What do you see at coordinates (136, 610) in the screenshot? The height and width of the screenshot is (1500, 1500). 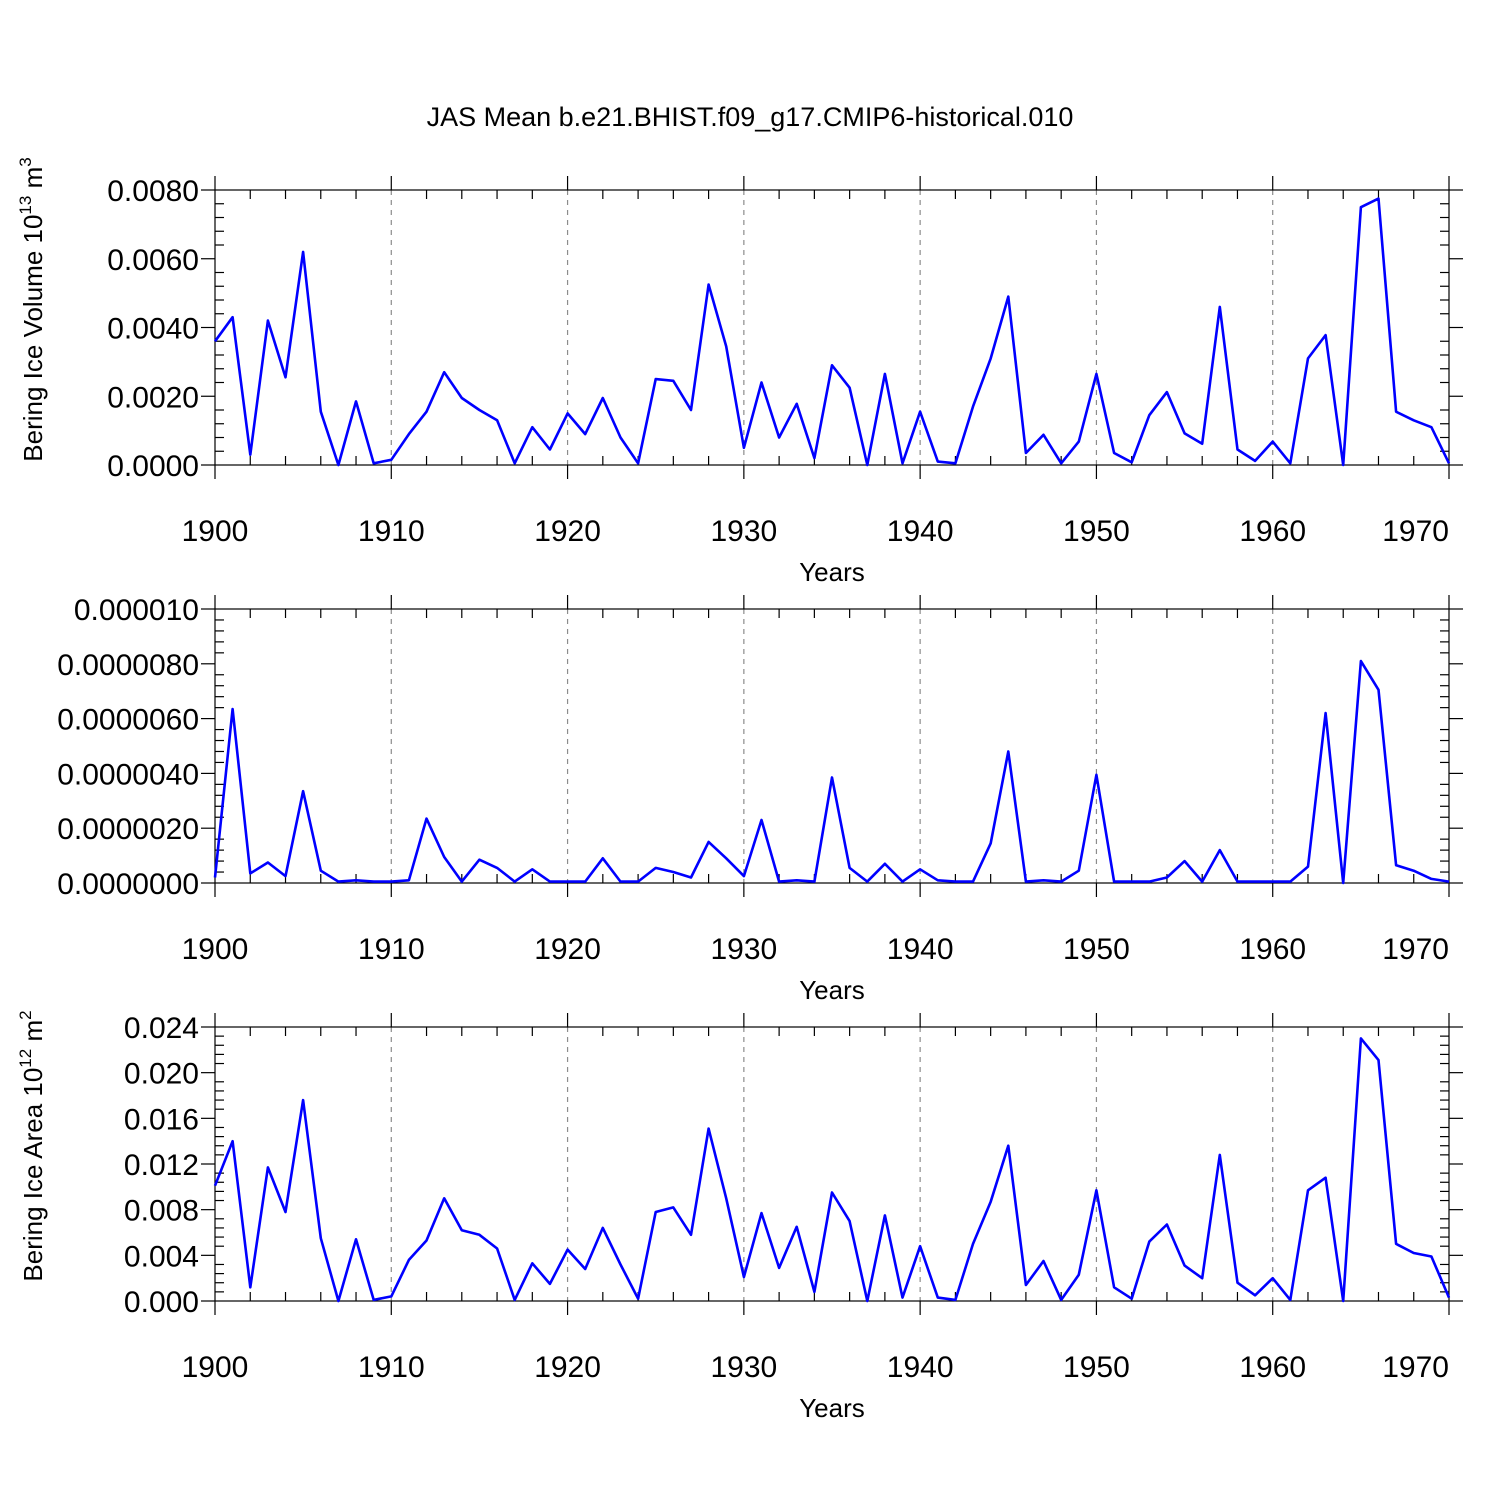 I see `y-tick-label: 0.000010` at bounding box center [136, 610].